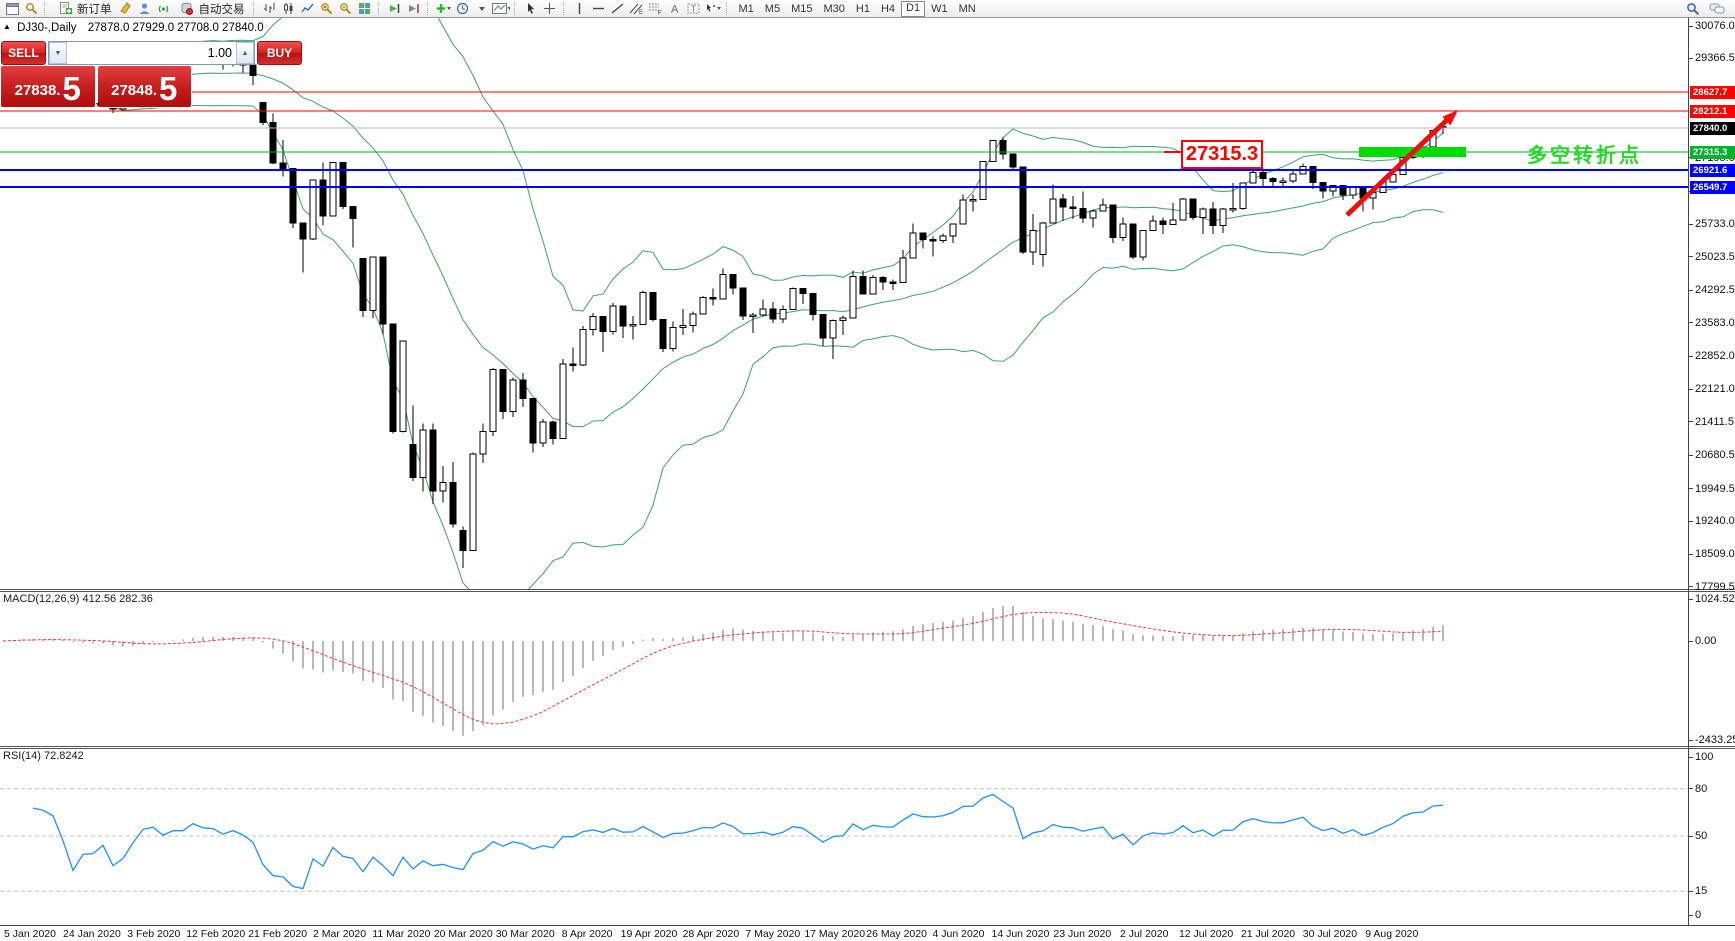  I want to click on profiles-icon, so click(31, 8).